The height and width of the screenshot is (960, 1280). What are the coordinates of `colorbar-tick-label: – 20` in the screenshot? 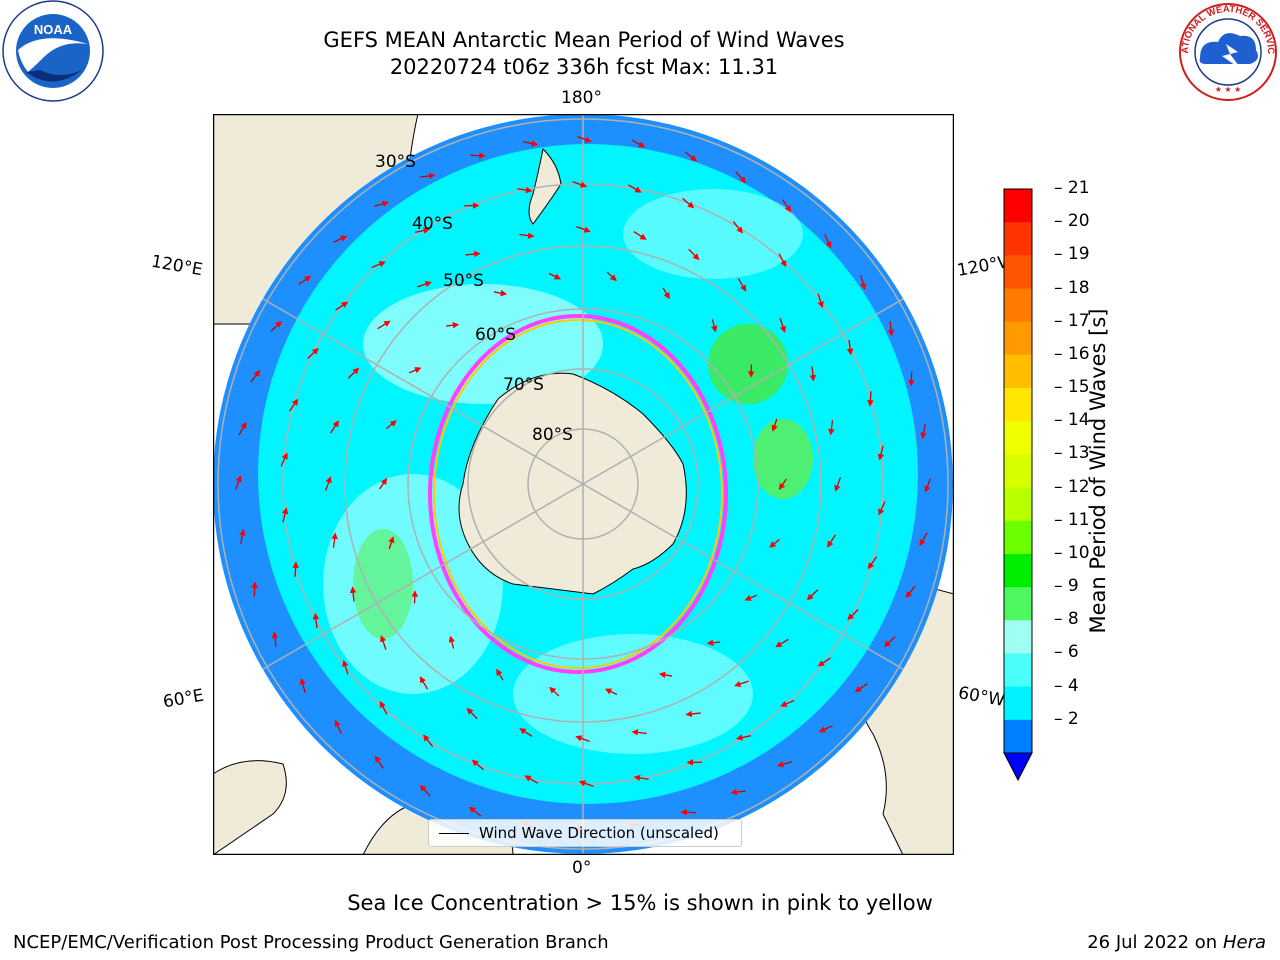 It's located at (1072, 221).